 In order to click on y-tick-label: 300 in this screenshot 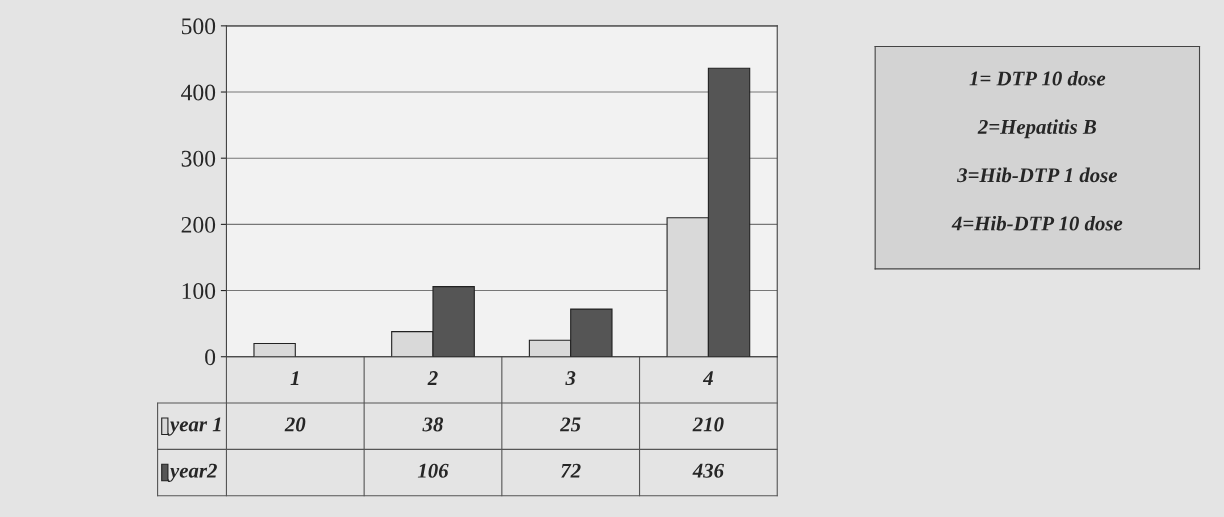, I will do `click(198, 158)`.